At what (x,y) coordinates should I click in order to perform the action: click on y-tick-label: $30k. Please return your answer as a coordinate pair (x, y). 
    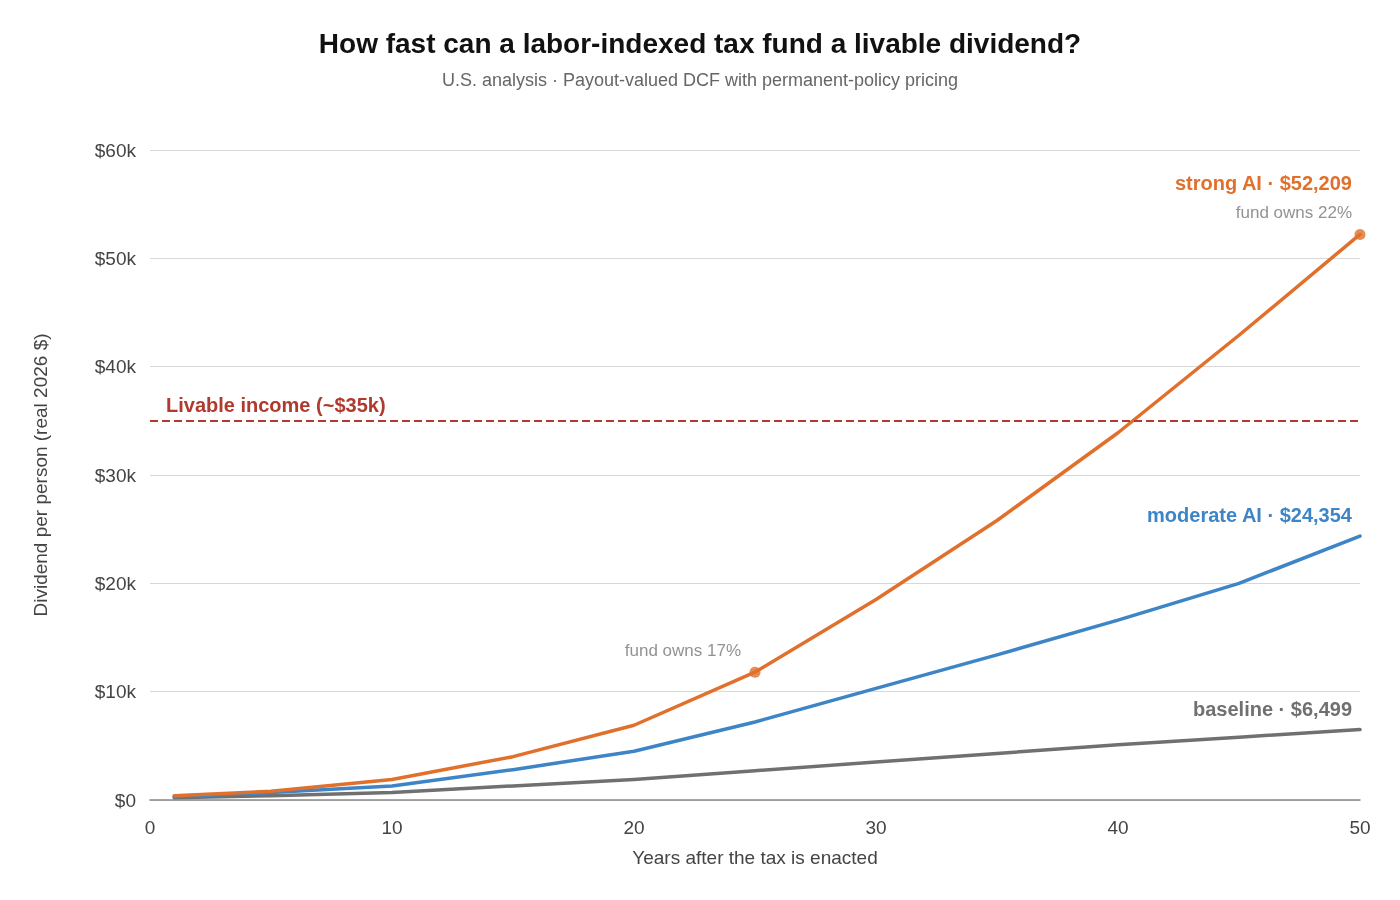
    Looking at the image, I should click on (115, 475).